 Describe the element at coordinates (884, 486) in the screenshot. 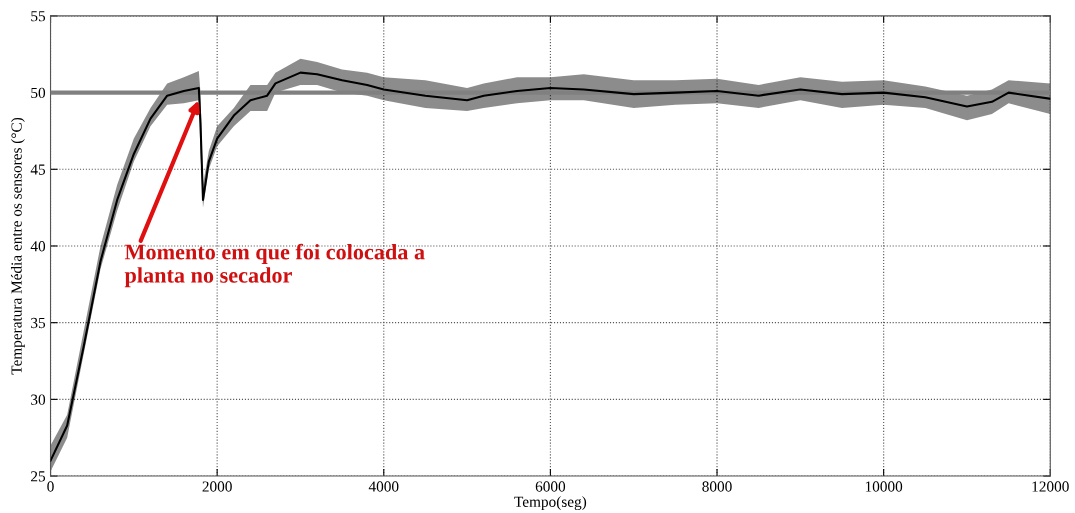

I see `x-tick-label: 10000` at that location.